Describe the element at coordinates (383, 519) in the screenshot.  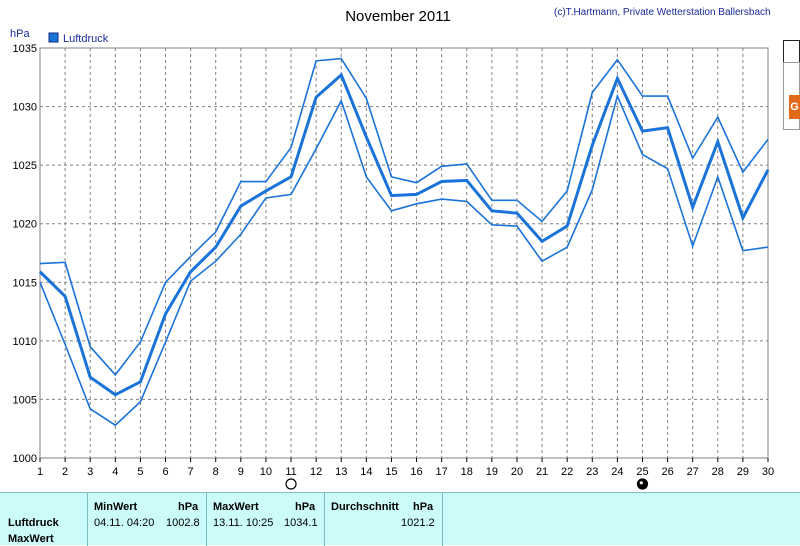
I see `avg-column: Durchschnitt hPa 1021.2` at that location.